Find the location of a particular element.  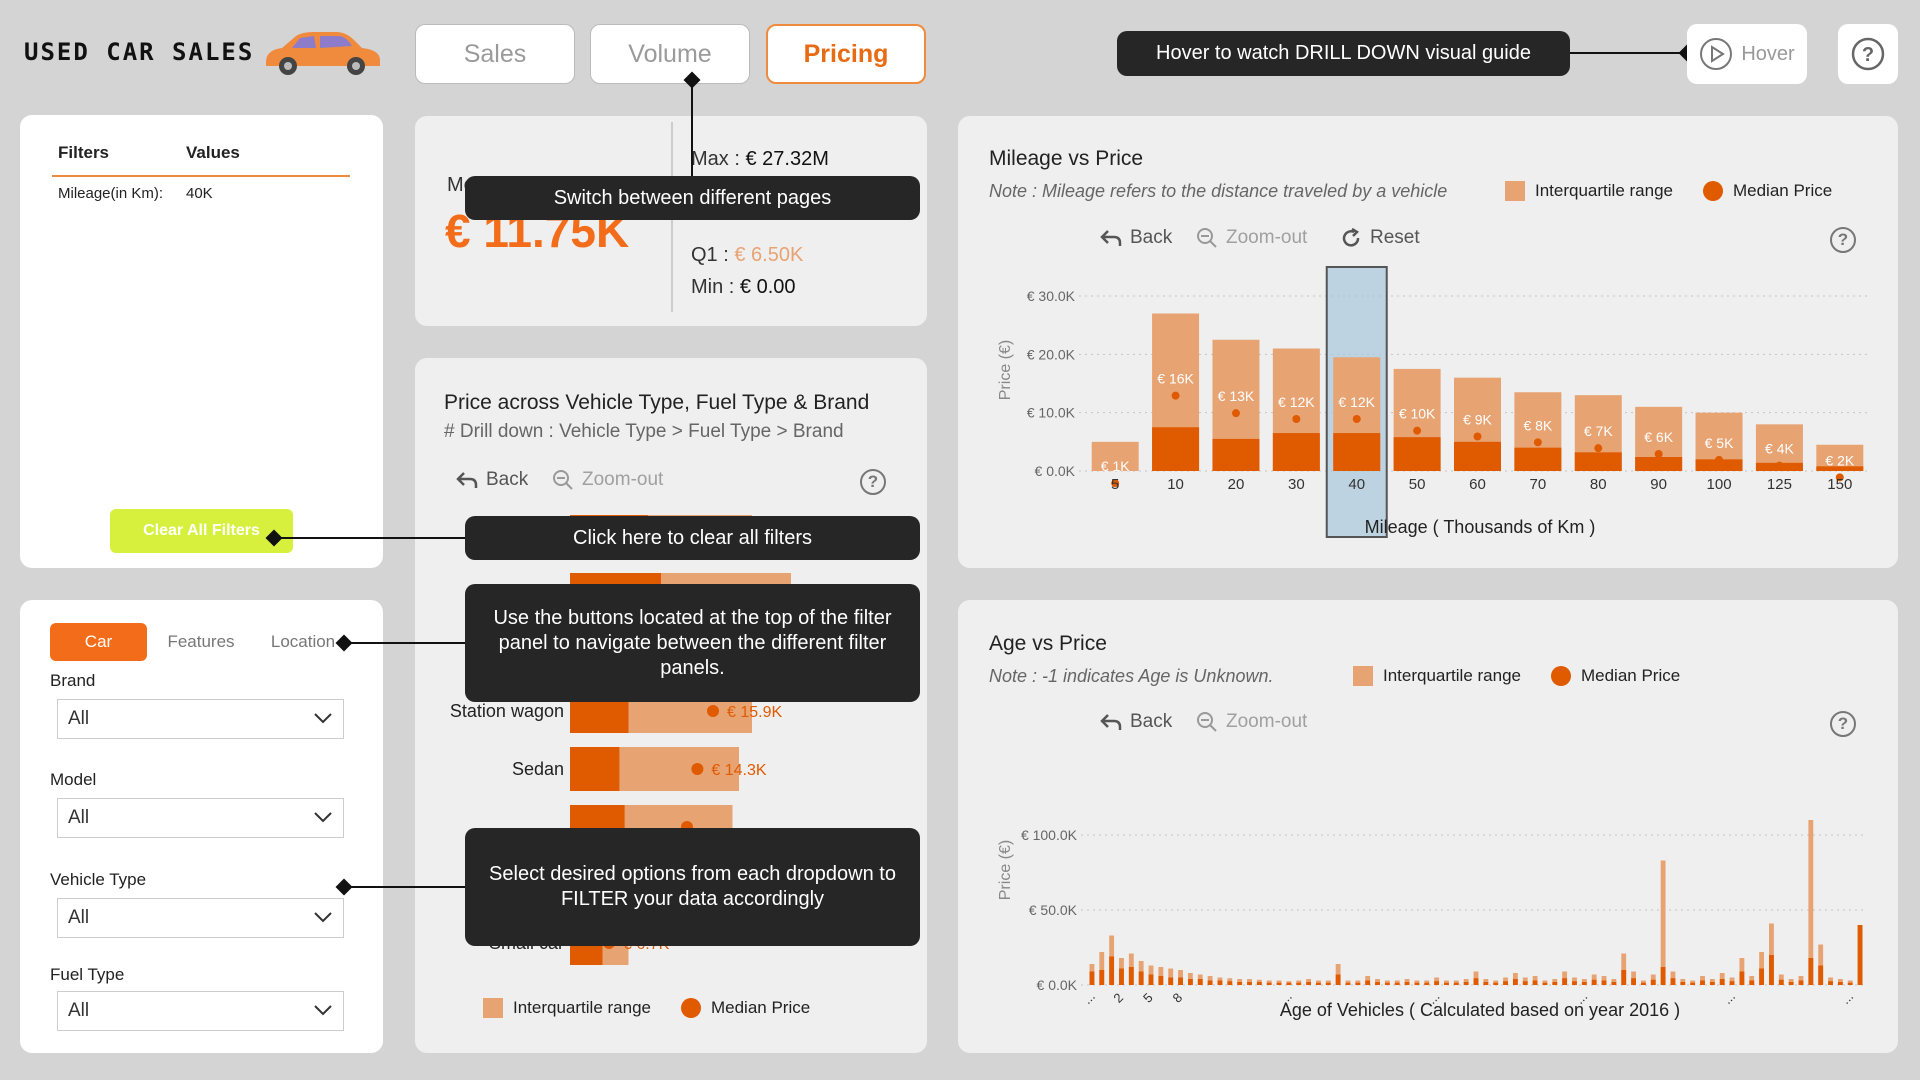

legend-median-swatch is located at coordinates (1560, 676).